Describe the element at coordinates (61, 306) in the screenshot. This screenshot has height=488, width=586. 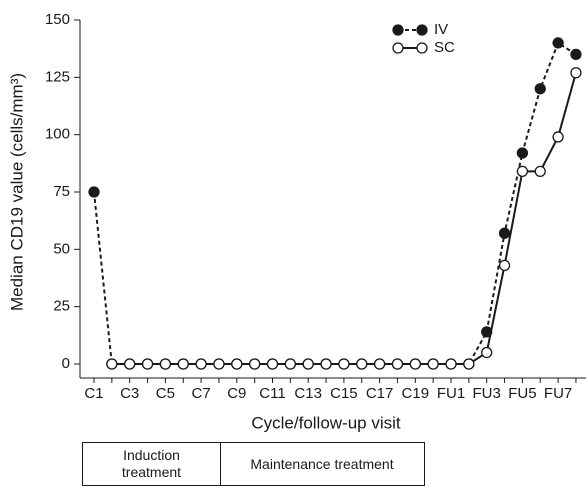
I see `y-tick-label: 25` at that location.